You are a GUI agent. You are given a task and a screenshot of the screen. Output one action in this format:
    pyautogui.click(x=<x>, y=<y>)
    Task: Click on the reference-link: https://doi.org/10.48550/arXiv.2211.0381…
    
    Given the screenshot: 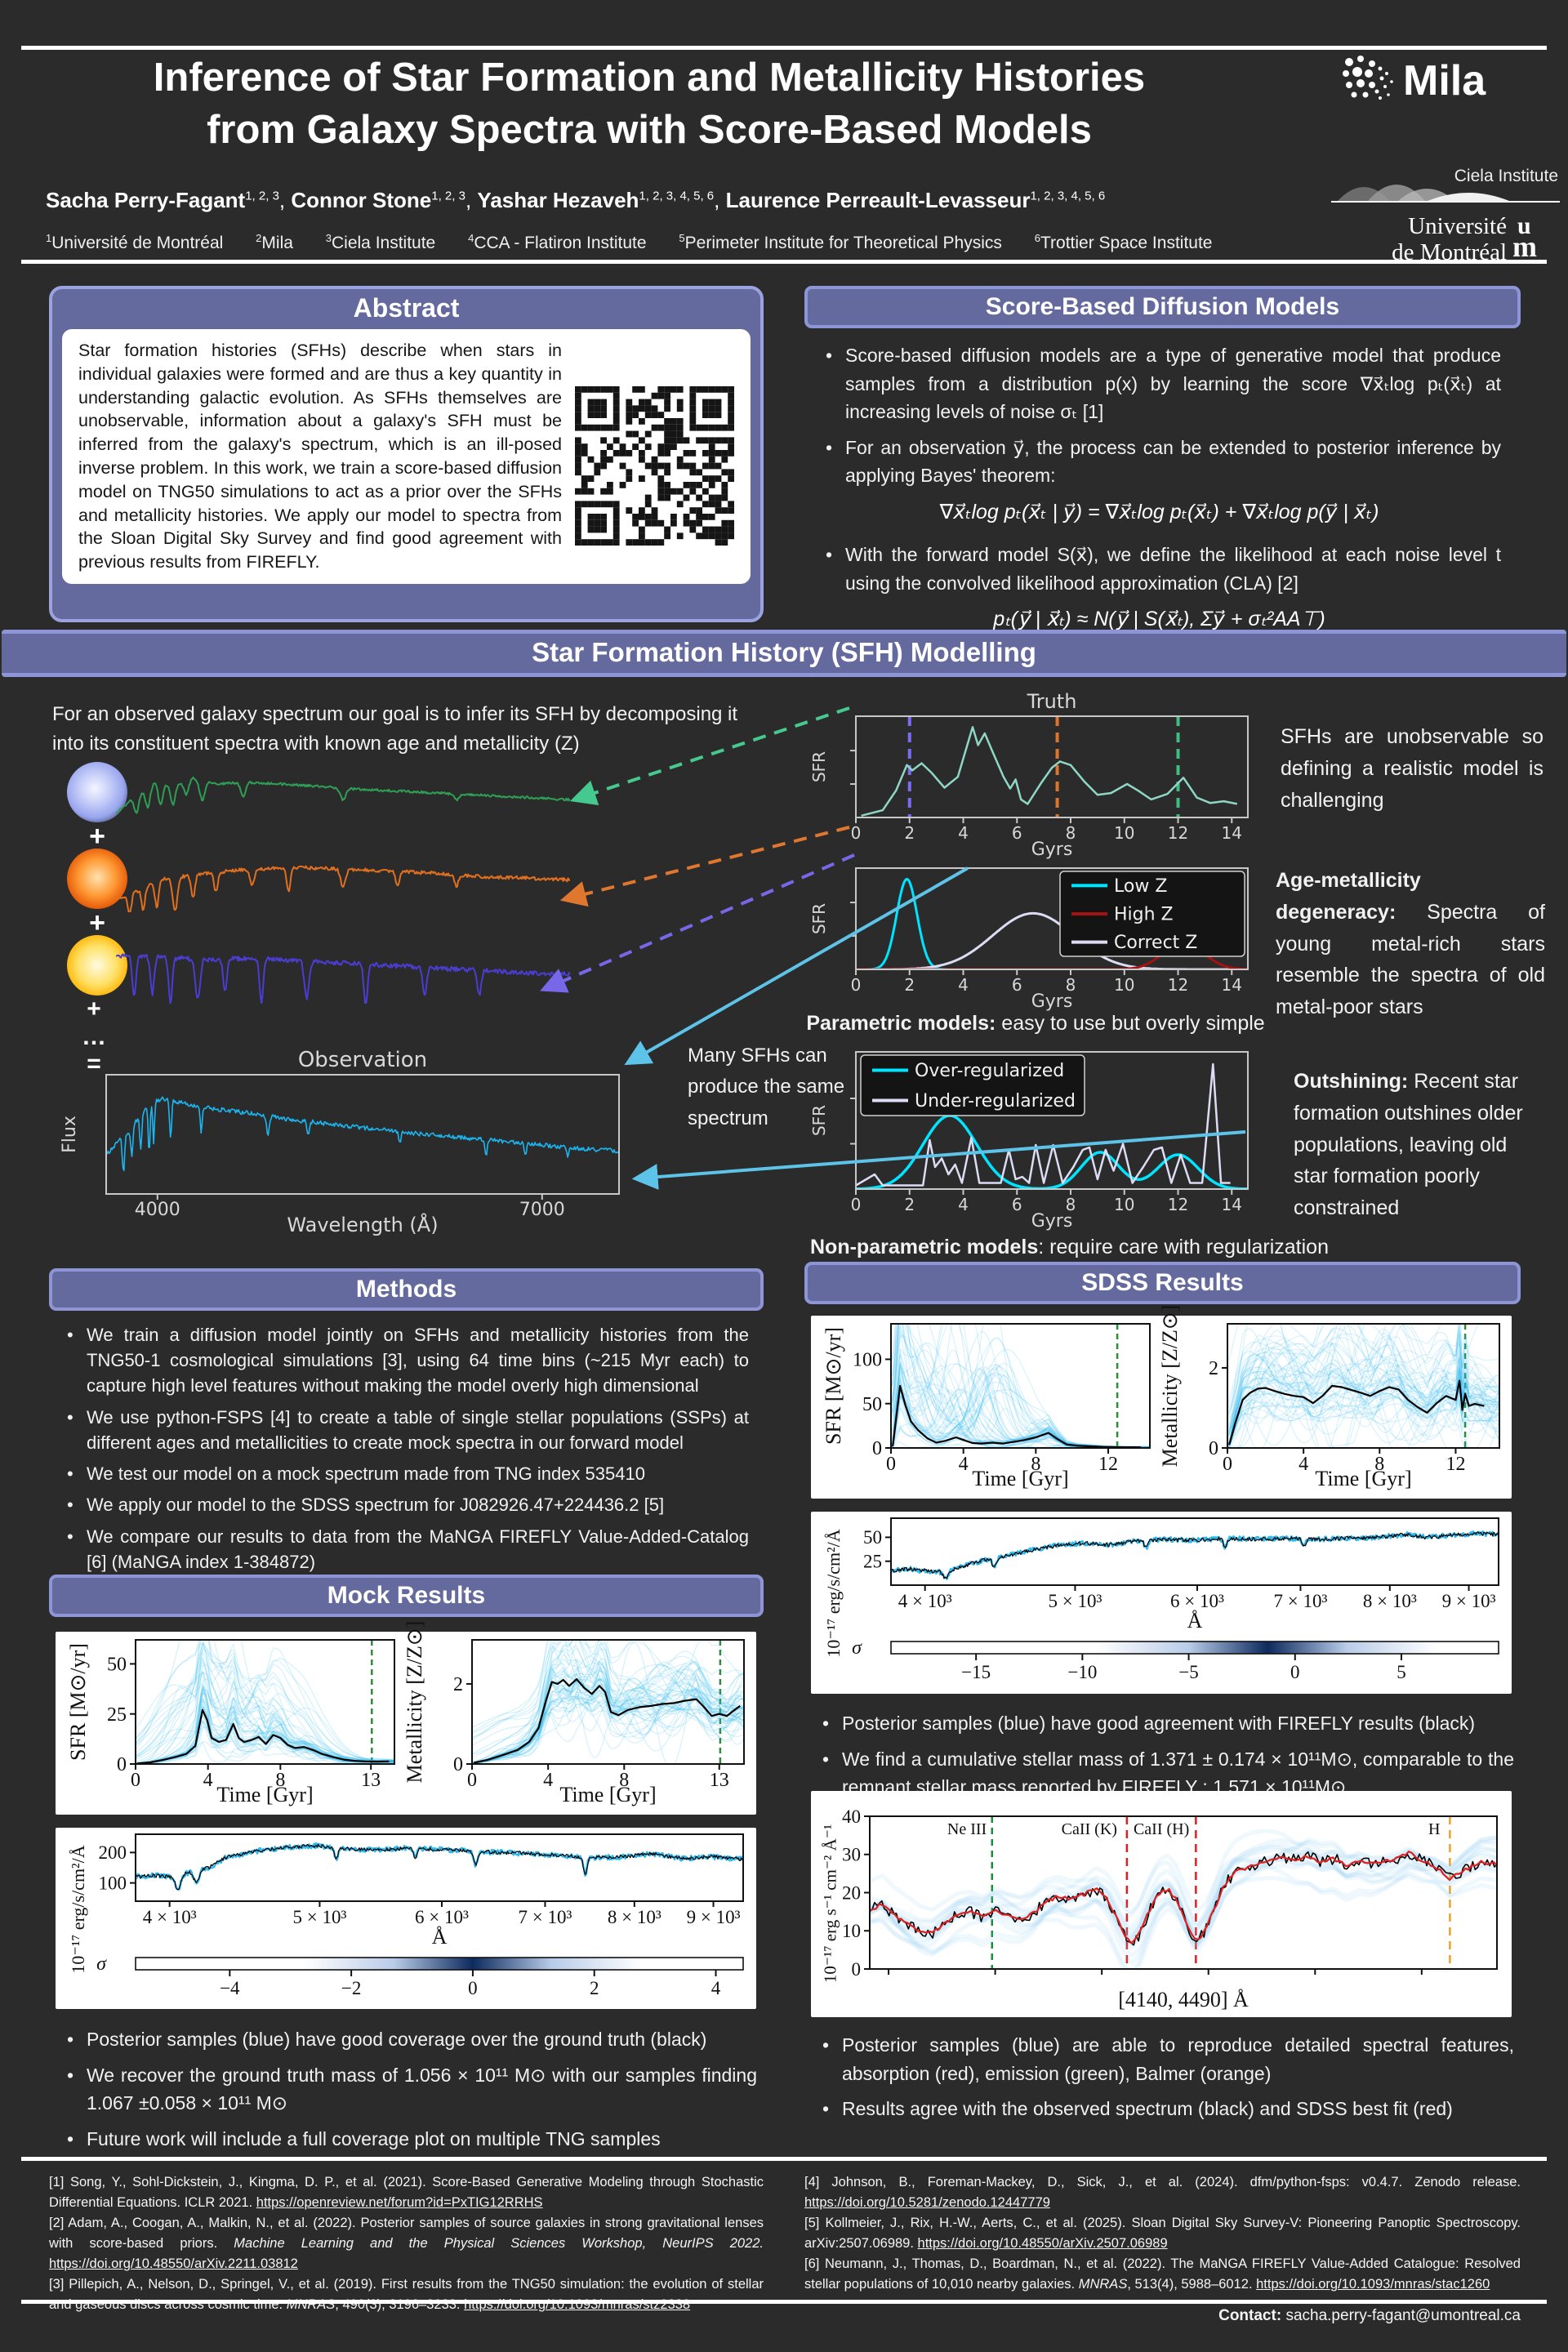 What is the action you would take?
    pyautogui.click(x=173, y=2264)
    